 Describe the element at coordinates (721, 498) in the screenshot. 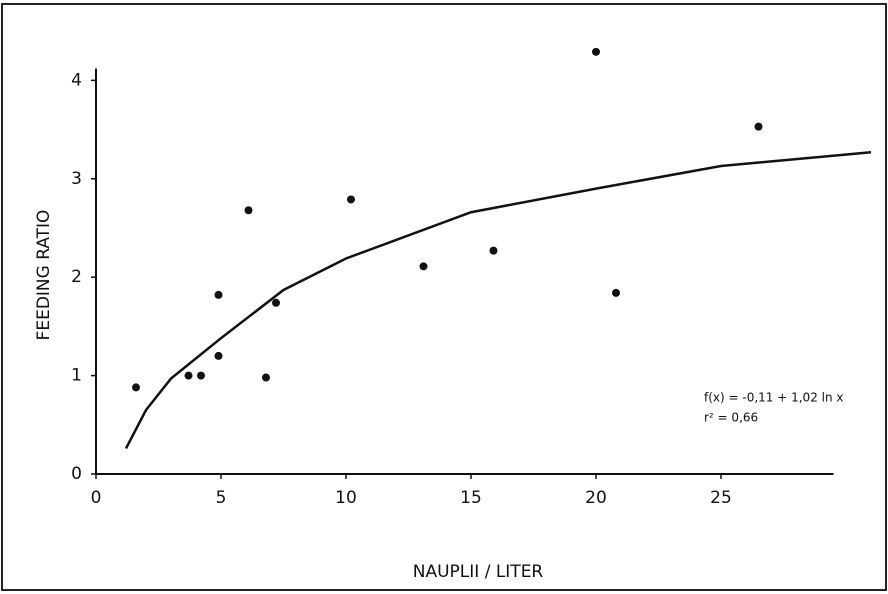

I see `x-tick-label: 25` at that location.